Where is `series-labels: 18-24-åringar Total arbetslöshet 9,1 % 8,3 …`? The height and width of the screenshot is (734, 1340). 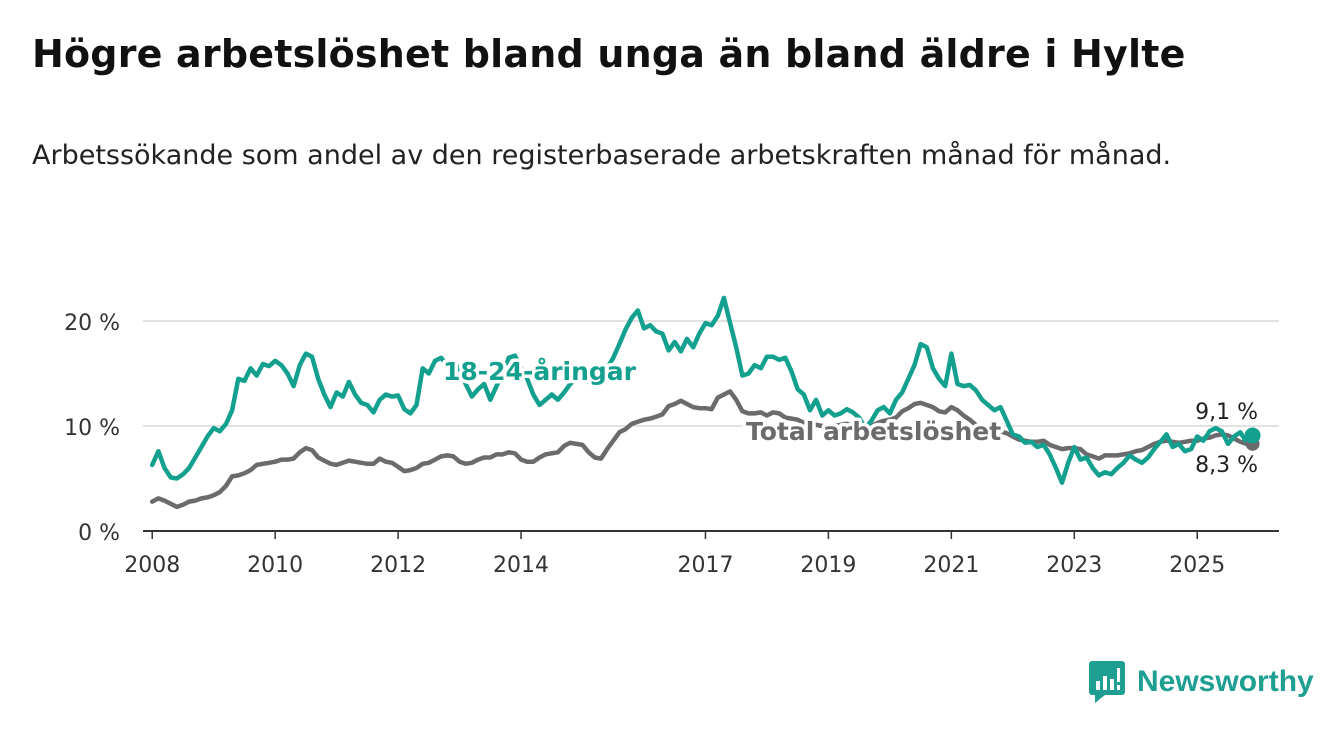
series-labels: 18-24-åringar Total arbetslöshet 9,1 % 8,3 … is located at coordinates (851, 418).